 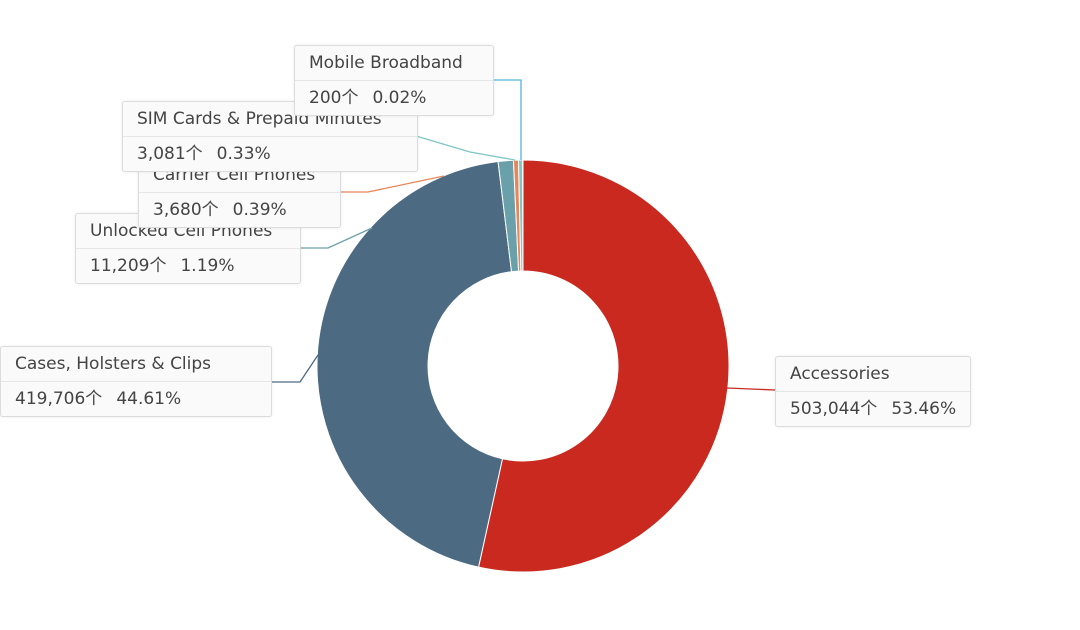 I want to click on leader-line-mobile-broadband, so click(x=507, y=119).